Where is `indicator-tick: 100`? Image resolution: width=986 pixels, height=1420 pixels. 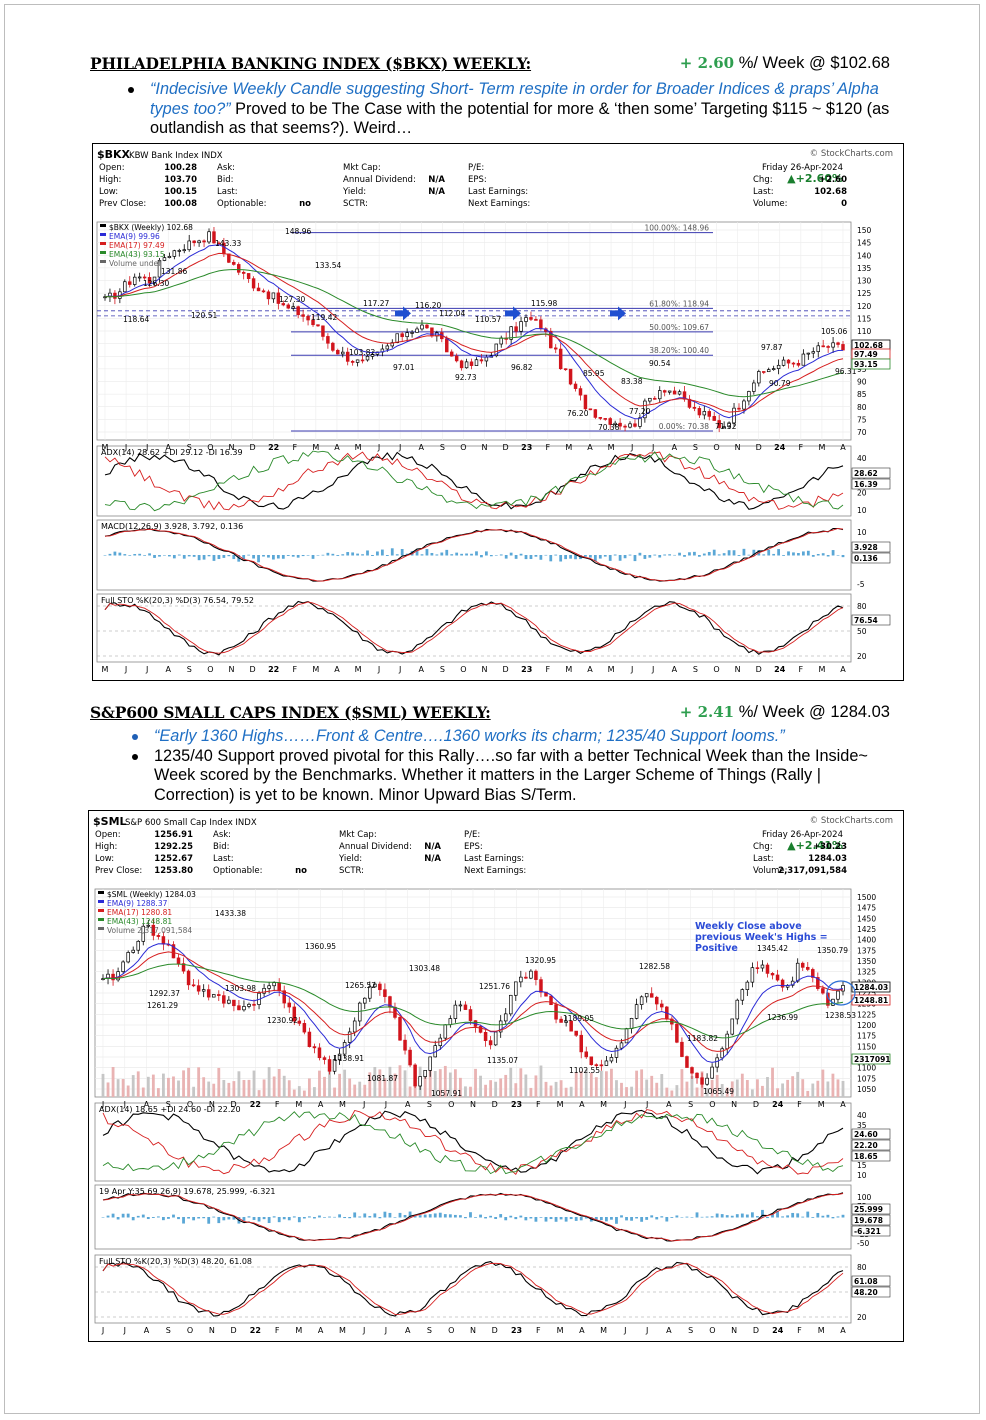
indicator-tick: 100 is located at coordinates (864, 1197).